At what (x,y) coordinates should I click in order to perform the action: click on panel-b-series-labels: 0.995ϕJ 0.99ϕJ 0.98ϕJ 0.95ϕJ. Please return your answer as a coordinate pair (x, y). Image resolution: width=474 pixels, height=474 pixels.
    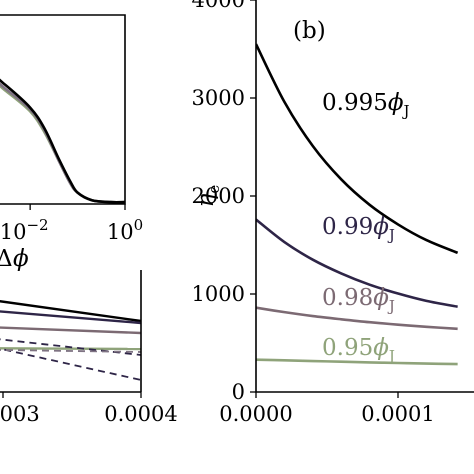
    Looking at the image, I should click on (366, 227).